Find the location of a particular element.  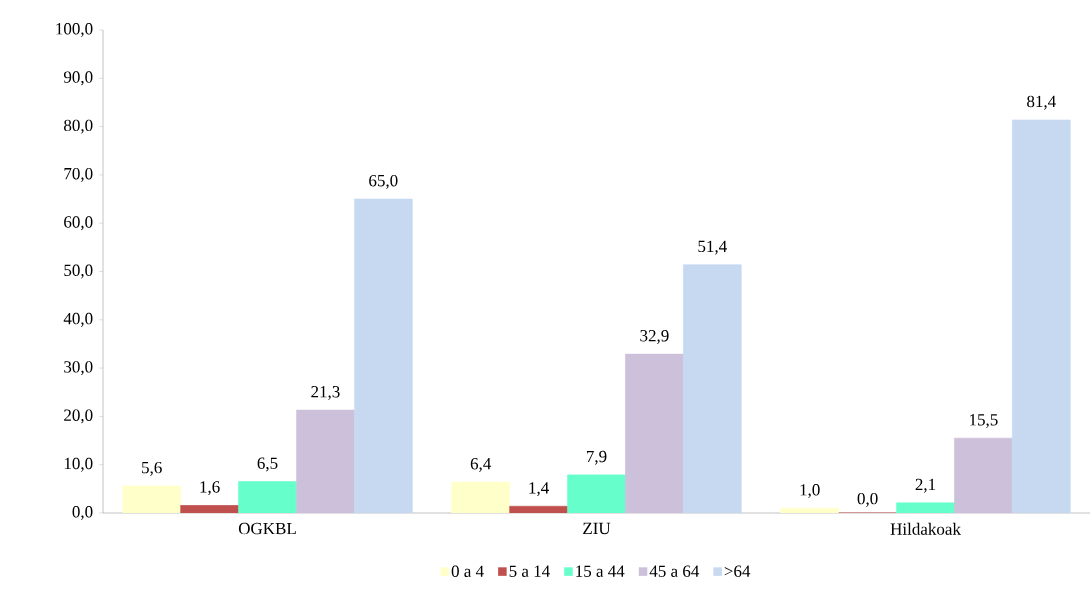

data-label: 5,6 is located at coordinates (152, 468).